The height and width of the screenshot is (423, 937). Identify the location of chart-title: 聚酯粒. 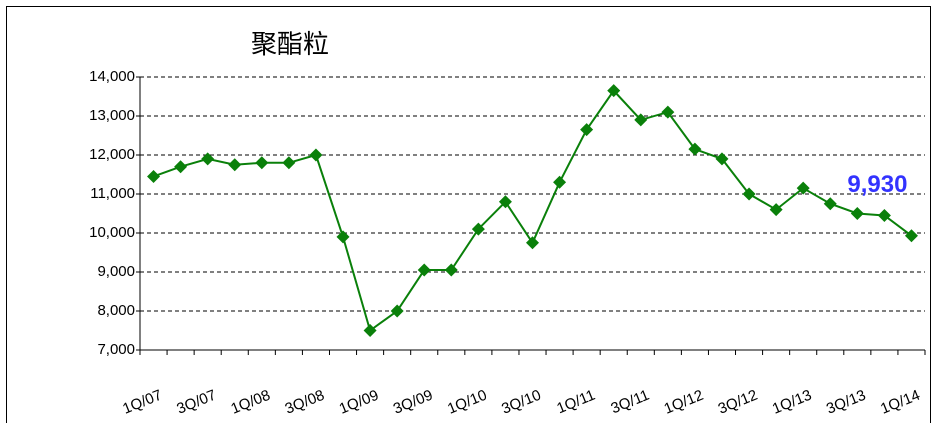
(290, 44).